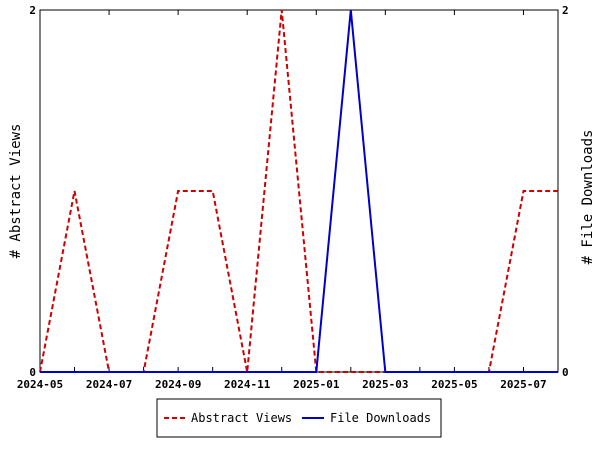 The width and height of the screenshot is (600, 450). Describe the element at coordinates (588, 197) in the screenshot. I see `y2-axis-title: # File Downloads` at that location.